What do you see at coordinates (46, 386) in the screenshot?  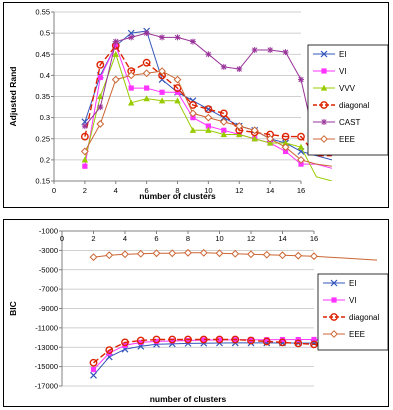 I see `y-tick-label: -17000` at bounding box center [46, 386].